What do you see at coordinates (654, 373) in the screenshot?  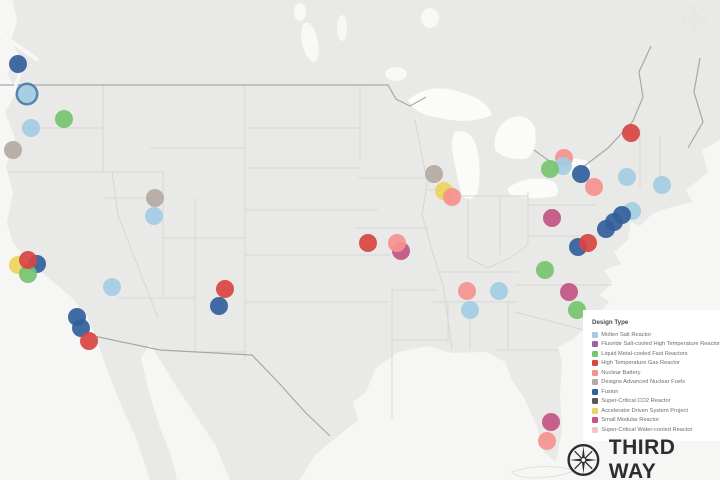 I see `legend-item-nuclear_battery: Nuclear Battery` at bounding box center [654, 373].